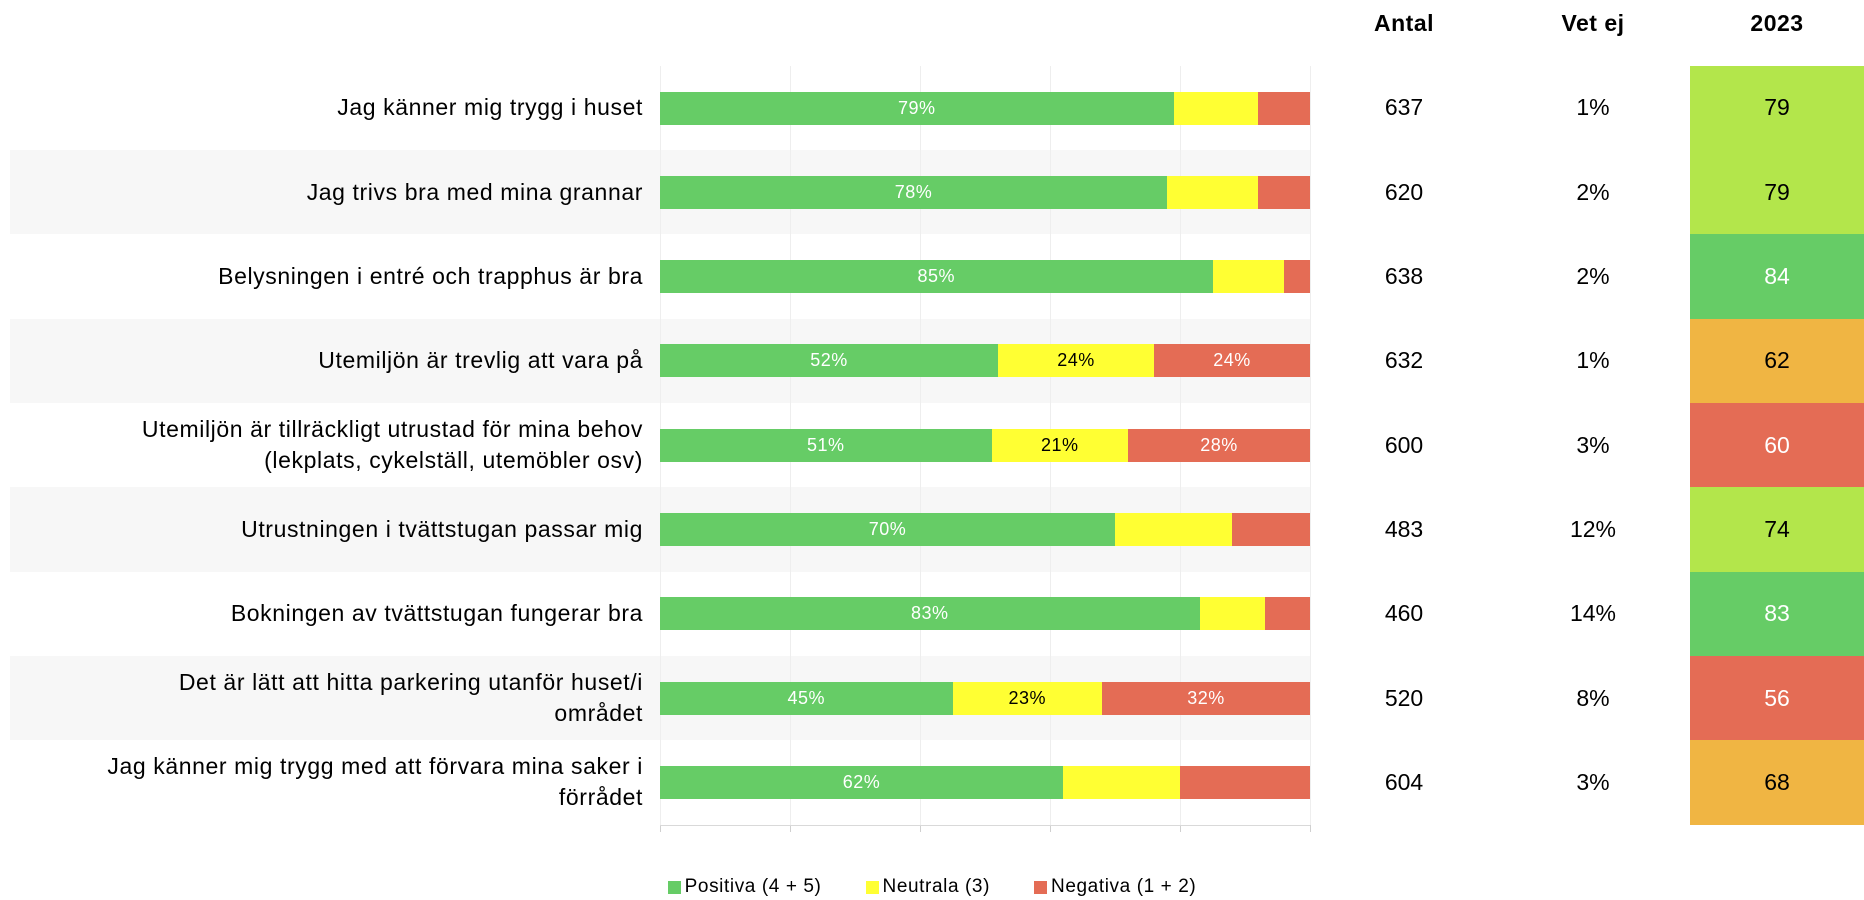 The height and width of the screenshot is (900, 1864). What do you see at coordinates (1404, 107) in the screenshot?
I see `table-cell: 637` at bounding box center [1404, 107].